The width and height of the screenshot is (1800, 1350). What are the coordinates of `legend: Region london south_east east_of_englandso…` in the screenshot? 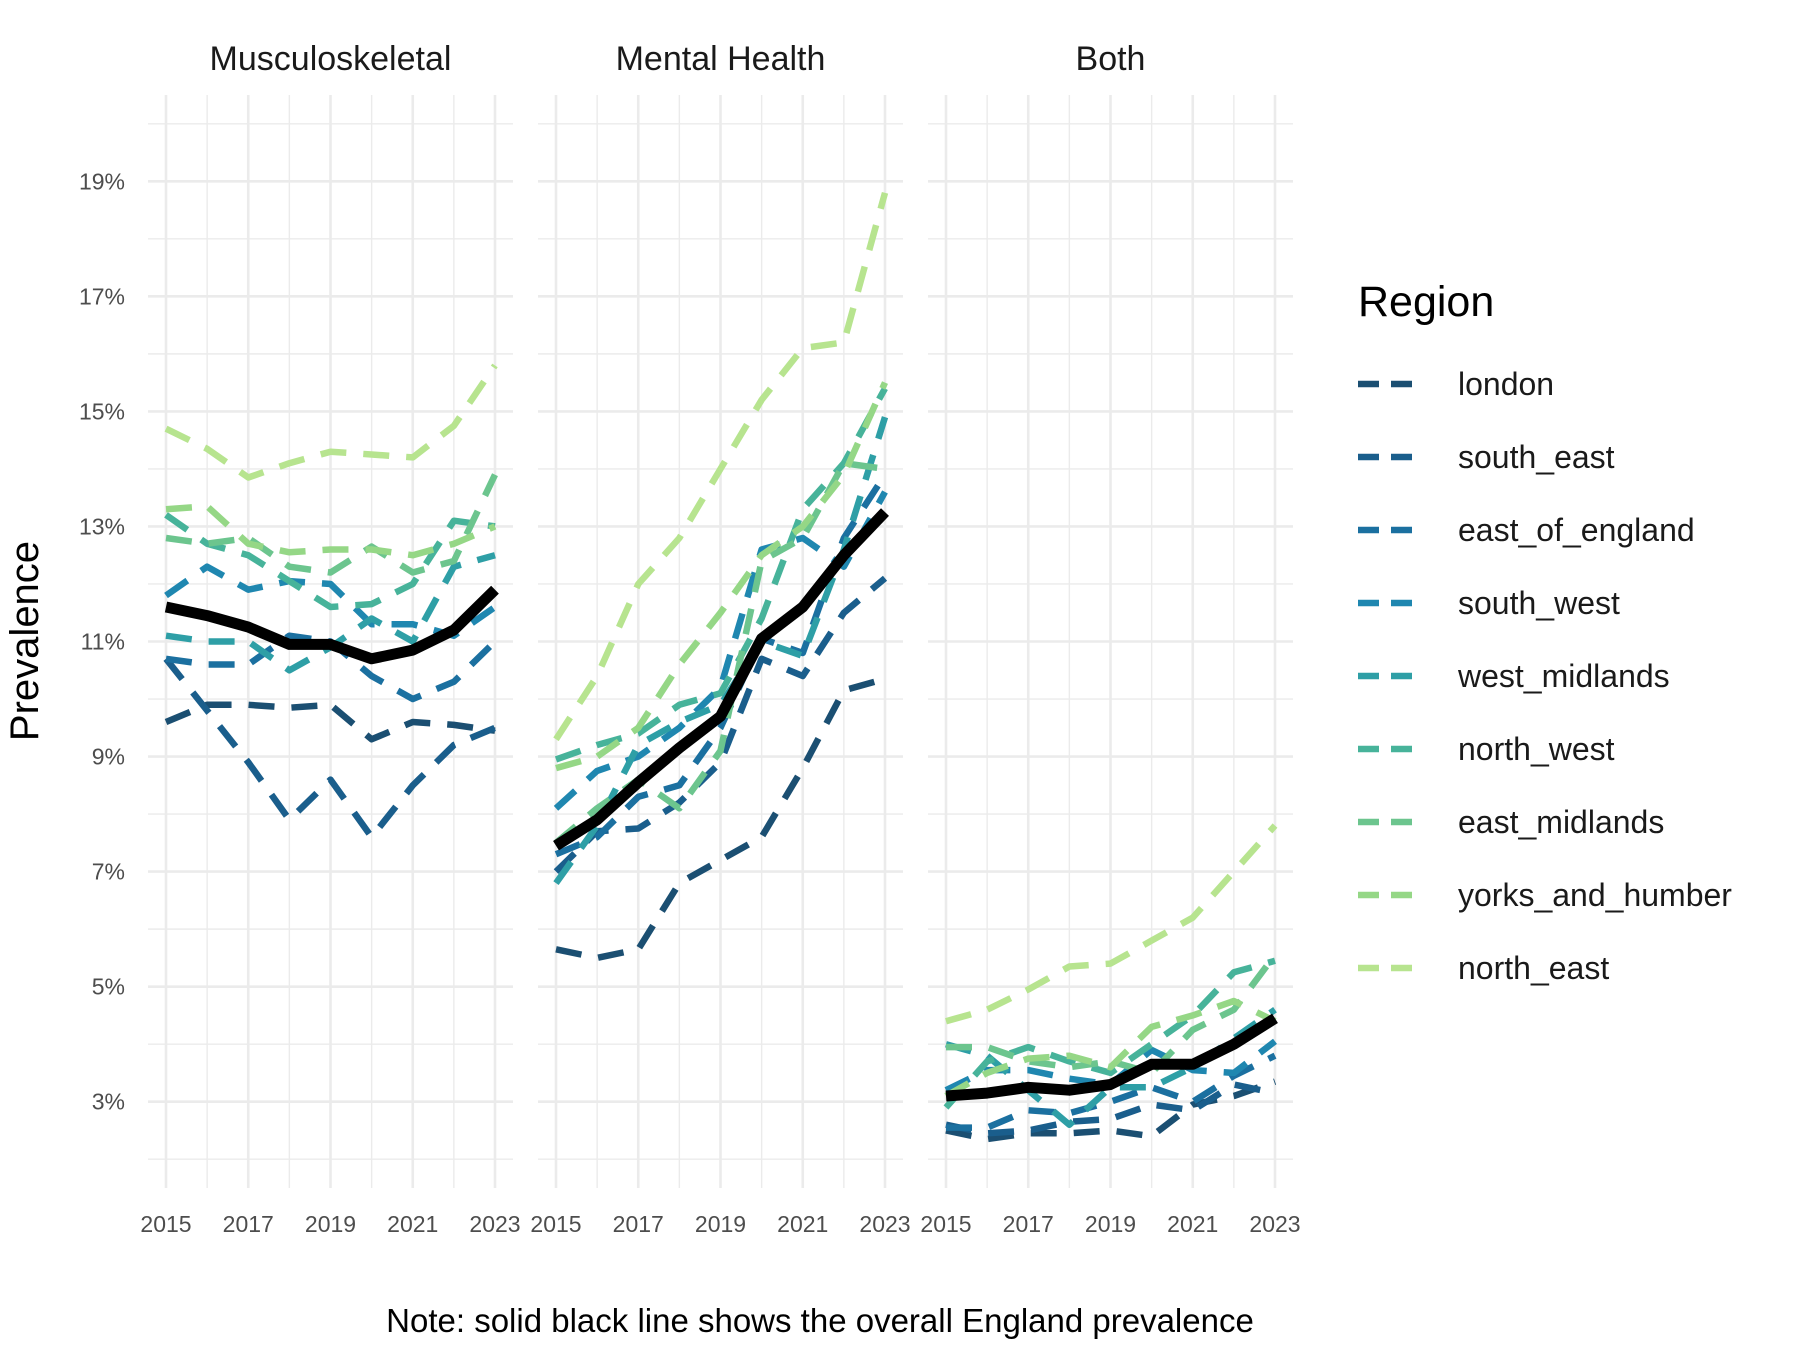 It's located at (1545, 632).